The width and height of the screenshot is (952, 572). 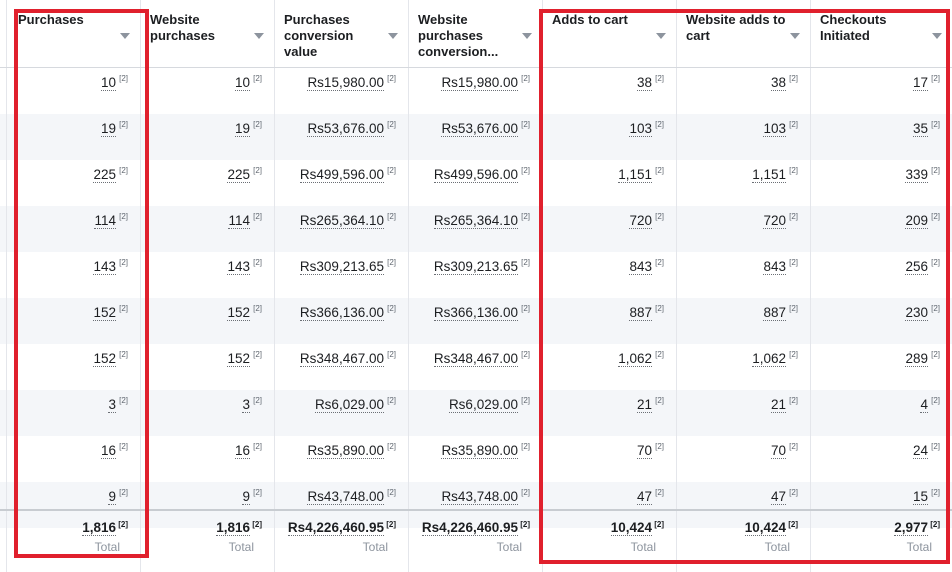 What do you see at coordinates (743, 33) in the screenshot?
I see `column-header-website_adds_to_cart: Website adds to cart` at bounding box center [743, 33].